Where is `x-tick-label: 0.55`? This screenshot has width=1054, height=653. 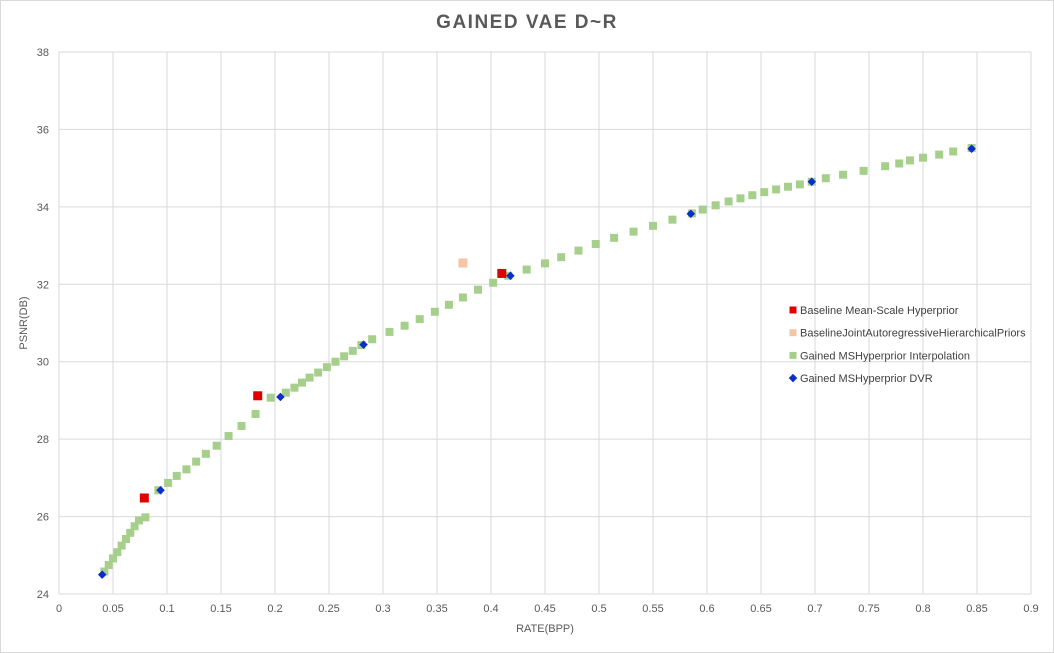
x-tick-label: 0.55 is located at coordinates (652, 609).